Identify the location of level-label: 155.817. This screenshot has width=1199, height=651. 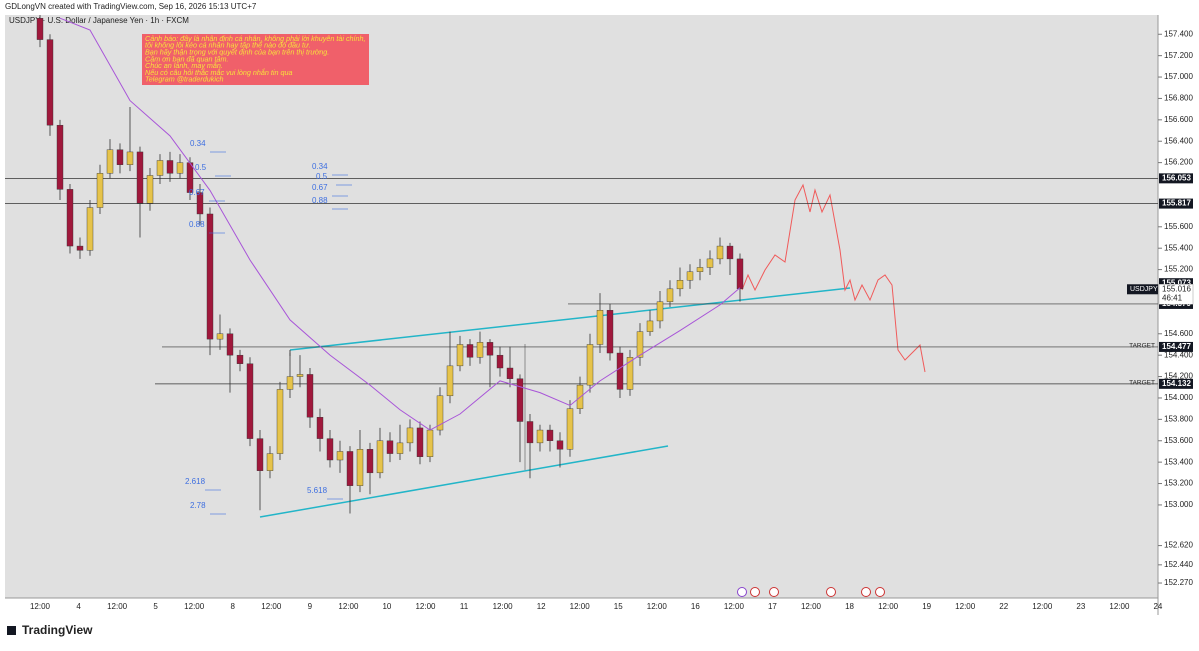
(1176, 203).